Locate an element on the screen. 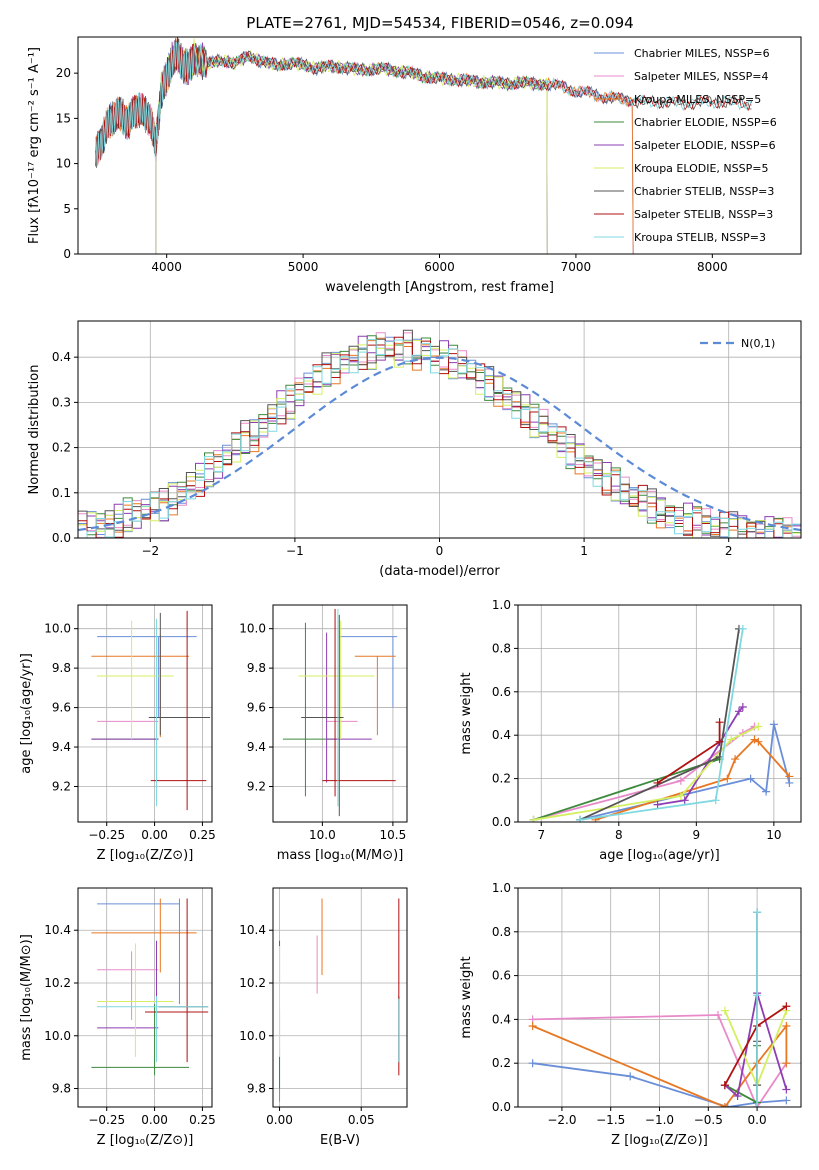  y-tick-label: 0 is located at coordinates (67, 254).